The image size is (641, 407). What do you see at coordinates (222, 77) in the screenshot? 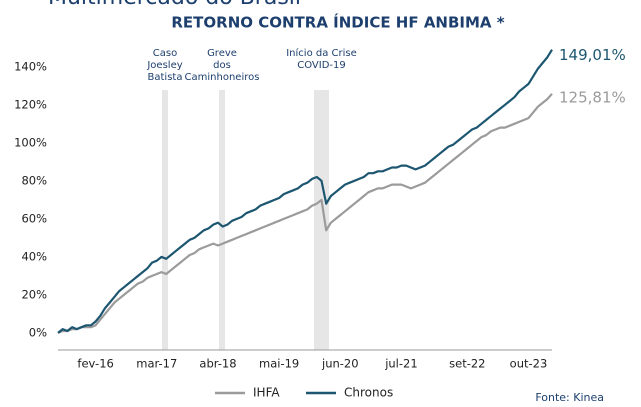
I see `annotation: Caminhoneiros` at bounding box center [222, 77].